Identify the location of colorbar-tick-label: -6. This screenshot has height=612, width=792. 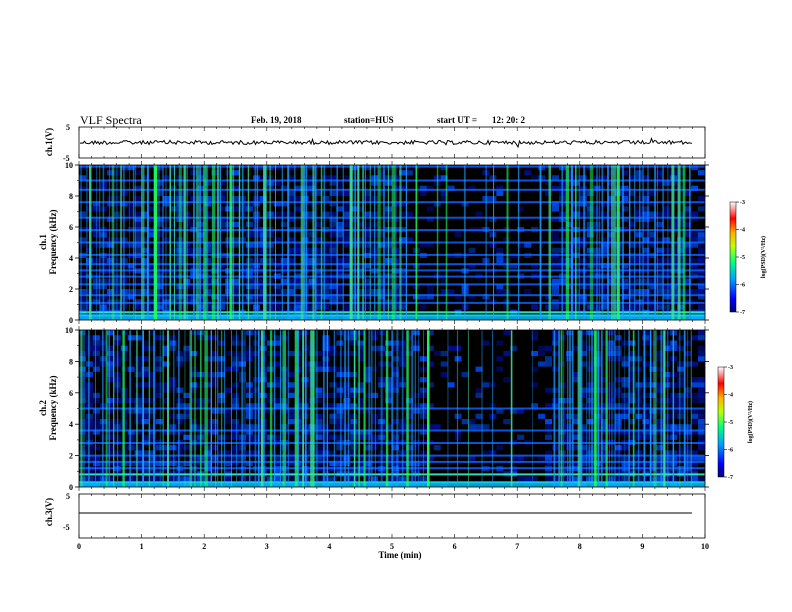
(742, 286).